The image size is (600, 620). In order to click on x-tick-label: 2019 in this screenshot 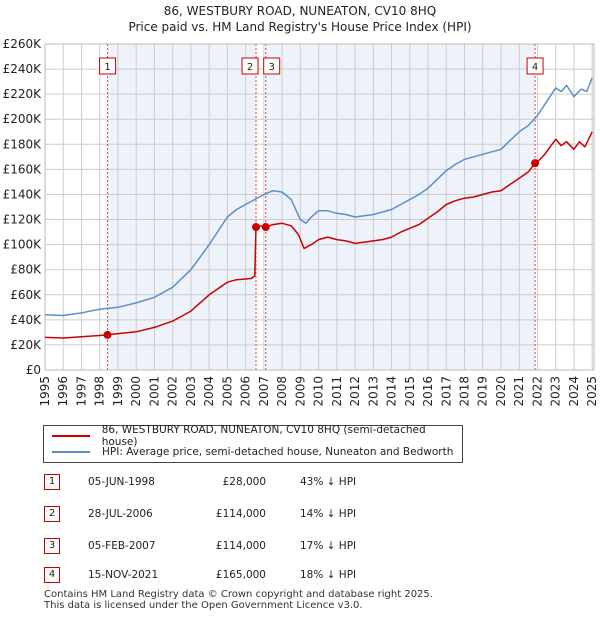, I will do `click(483, 391)`.